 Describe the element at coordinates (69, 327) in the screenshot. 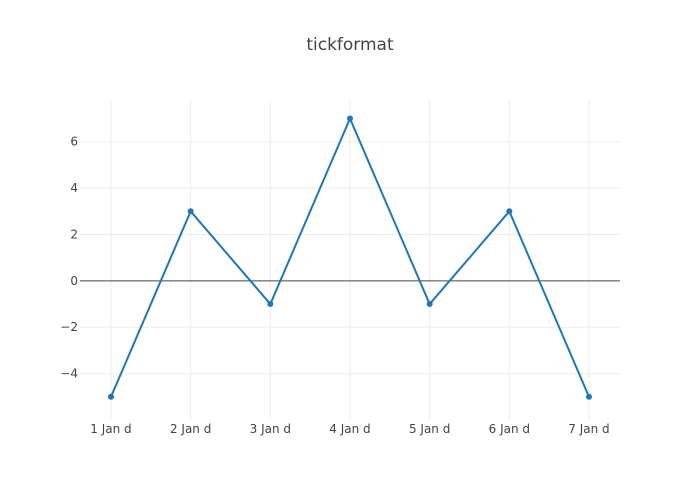

I see `y-tick-label: −2` at that location.